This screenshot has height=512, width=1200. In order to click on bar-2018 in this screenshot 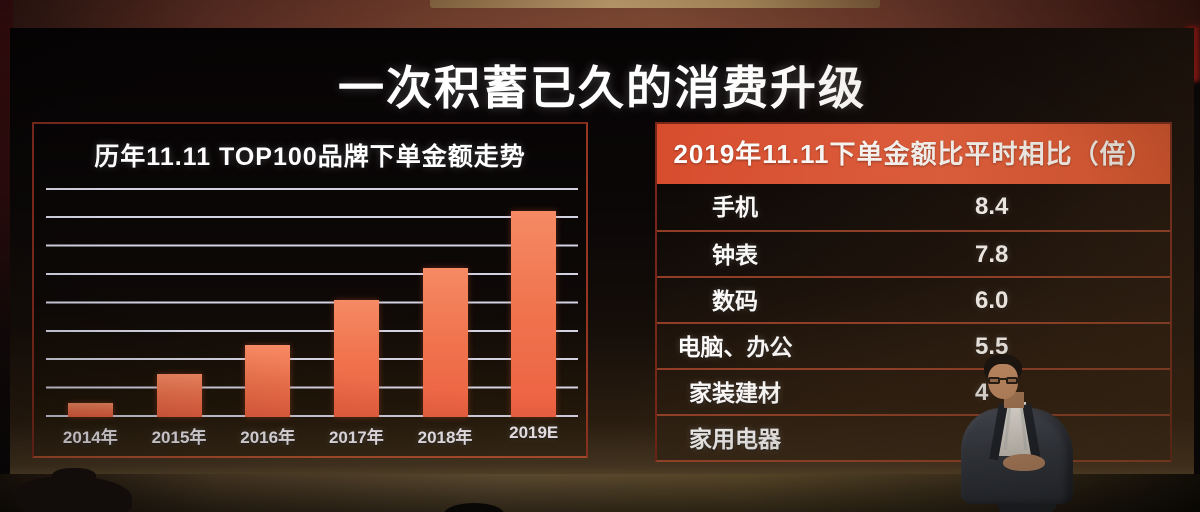, I will do `click(445, 342)`.